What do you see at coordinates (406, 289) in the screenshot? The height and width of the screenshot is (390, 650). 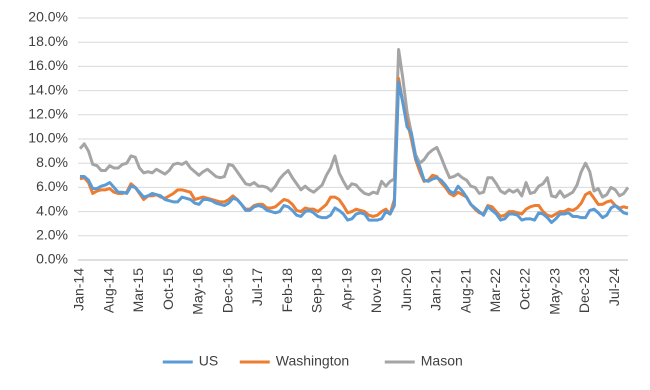 I see `x-tick-label: Jun-20` at bounding box center [406, 289].